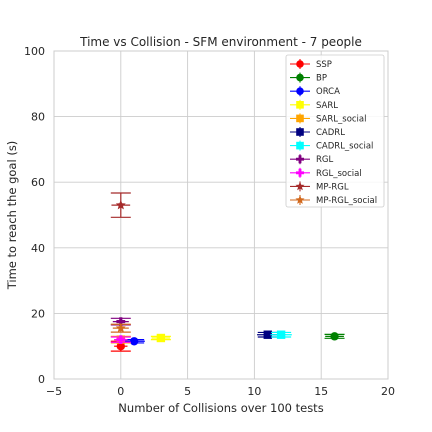 The image size is (432, 432). What do you see at coordinates (220, 408) in the screenshot?
I see `x-axis-label: Number of Collisions over 100 tests` at bounding box center [220, 408].